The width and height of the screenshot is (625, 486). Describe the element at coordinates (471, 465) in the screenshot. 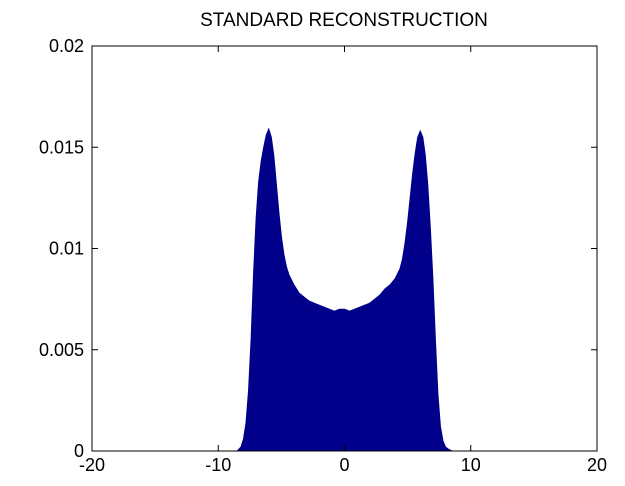

I see `x-tick-label: 10` at that location.